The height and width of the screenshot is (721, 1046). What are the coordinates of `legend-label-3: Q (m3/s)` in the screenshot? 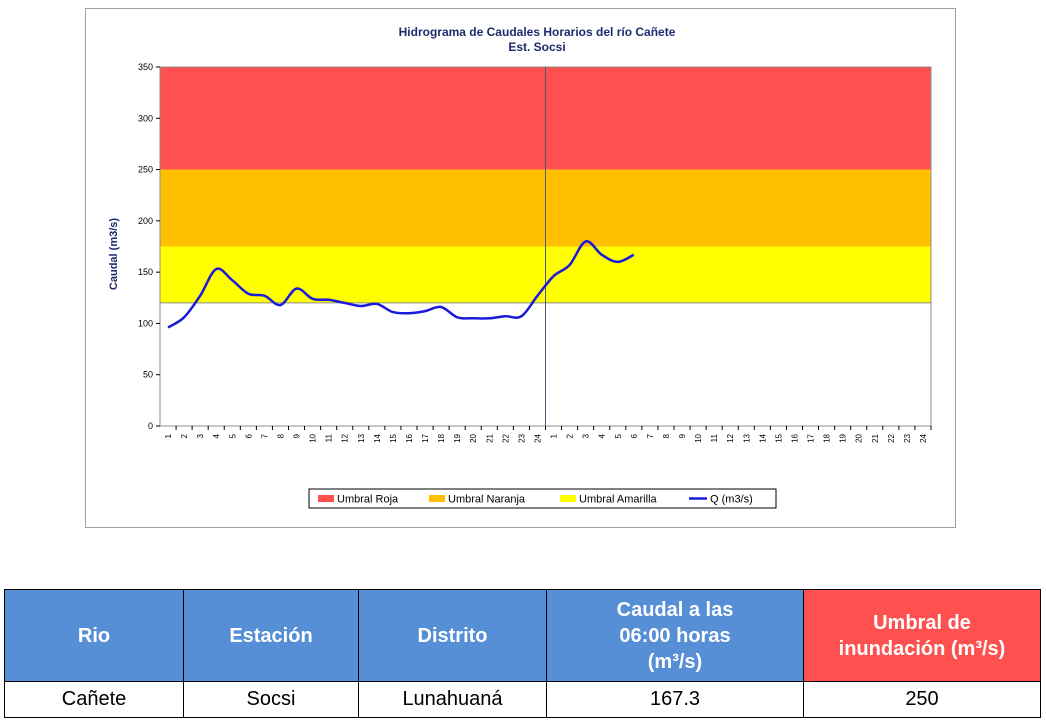 It's located at (731, 500).